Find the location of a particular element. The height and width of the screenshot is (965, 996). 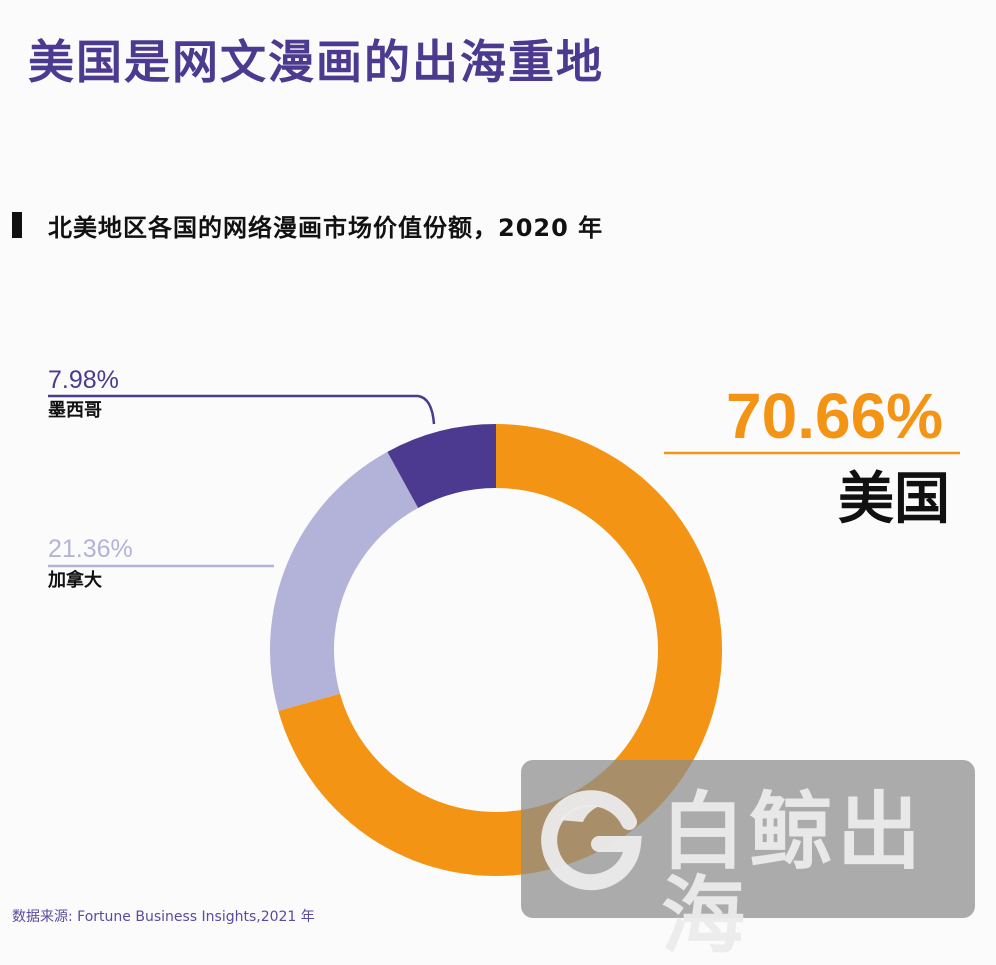

slice-value-label-usa: 70.66% is located at coordinates (835, 416).